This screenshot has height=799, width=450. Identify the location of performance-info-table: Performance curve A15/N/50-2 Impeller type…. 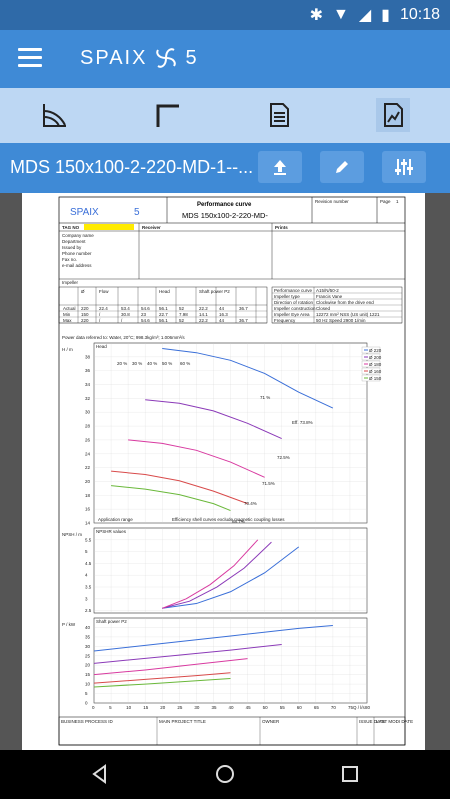
(337, 305).